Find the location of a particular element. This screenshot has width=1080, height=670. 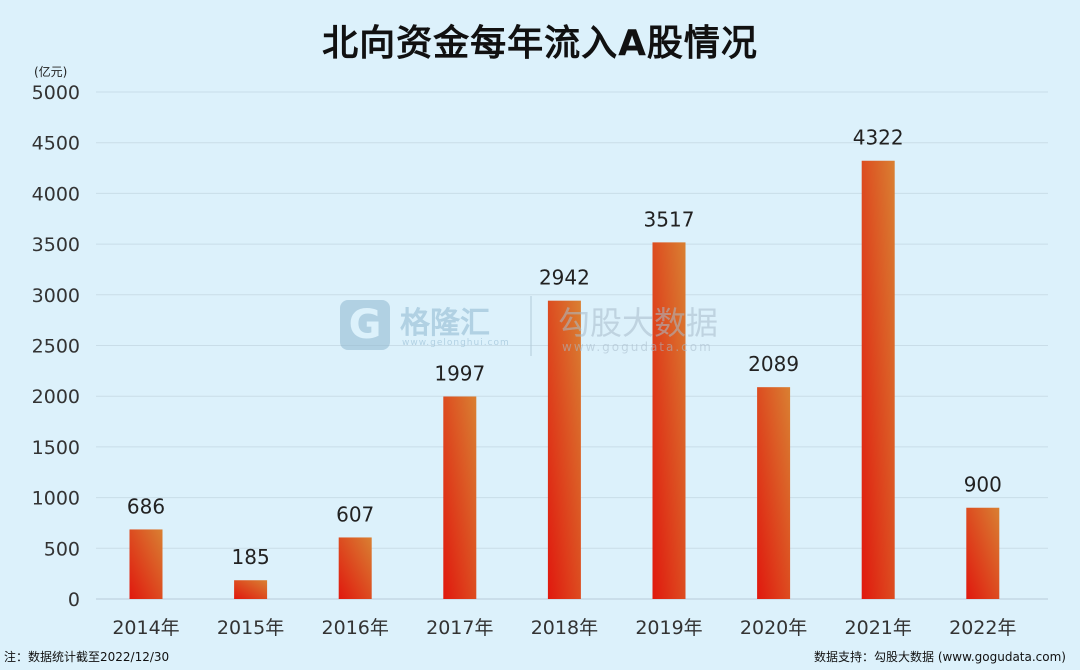

footer-source: 数据支持：勾股大数据 (www.gogudata.com) is located at coordinates (940, 657).